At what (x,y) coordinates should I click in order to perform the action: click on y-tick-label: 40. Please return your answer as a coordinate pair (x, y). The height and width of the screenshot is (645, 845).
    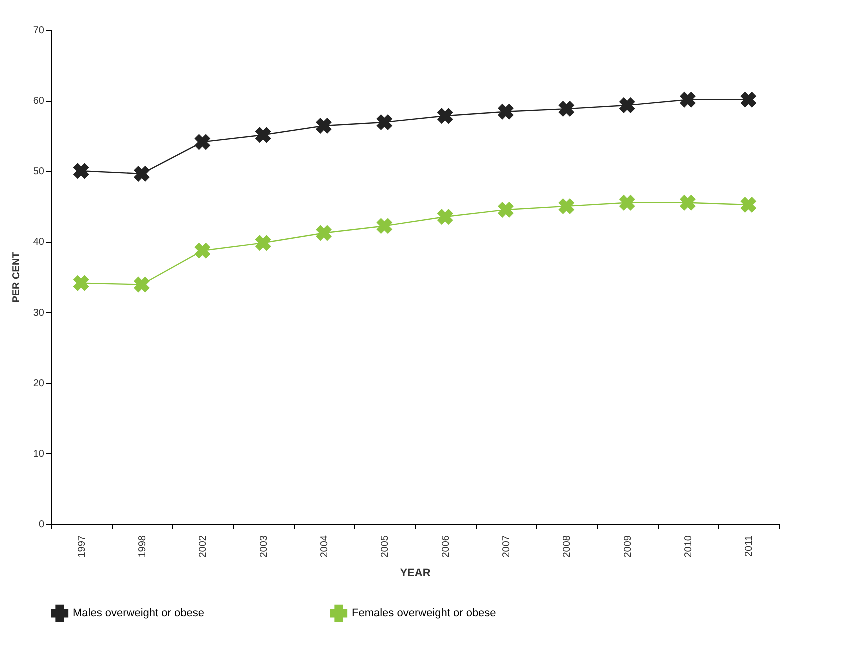
    Looking at the image, I should click on (39, 242).